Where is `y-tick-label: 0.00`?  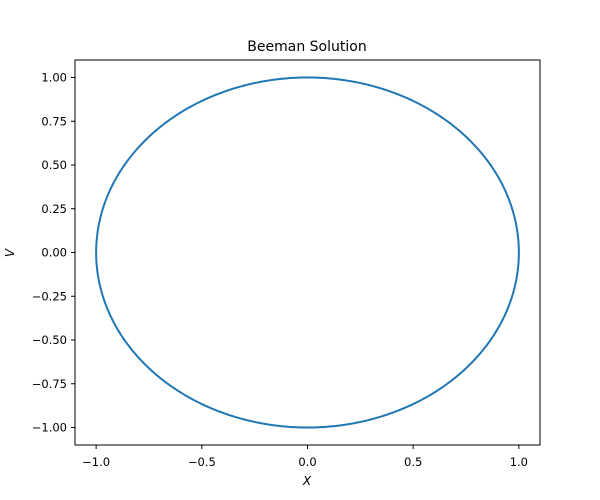
y-tick-label: 0.00 is located at coordinates (54, 253).